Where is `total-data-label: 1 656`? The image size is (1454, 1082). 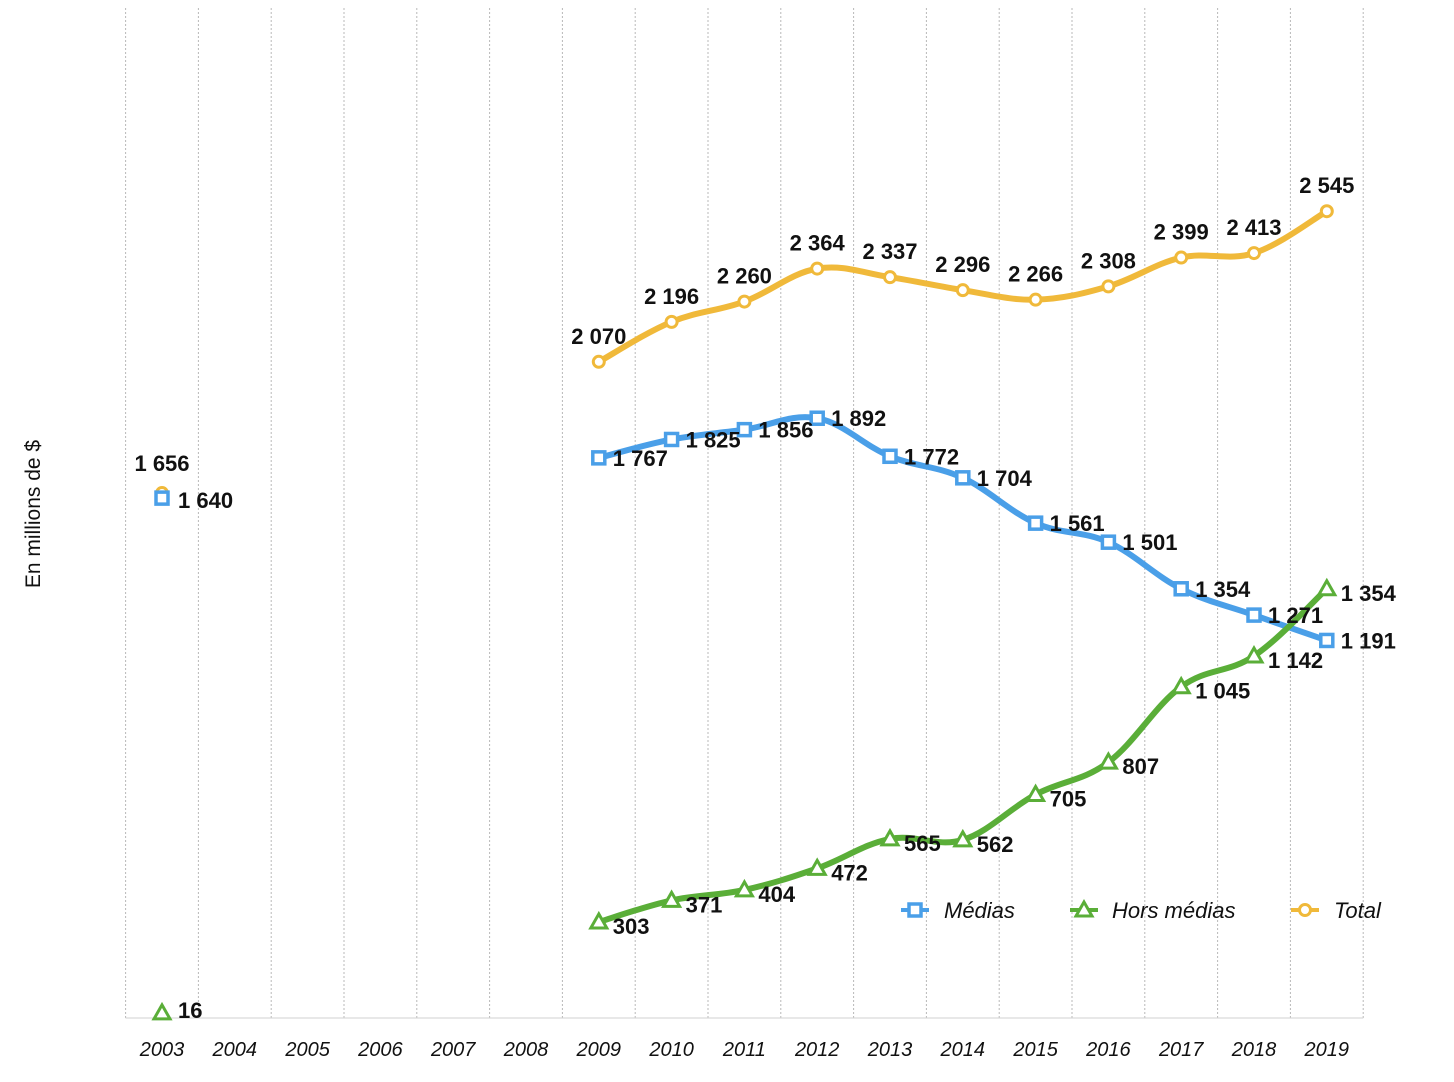
total-data-label: 1 656 is located at coordinates (161, 463).